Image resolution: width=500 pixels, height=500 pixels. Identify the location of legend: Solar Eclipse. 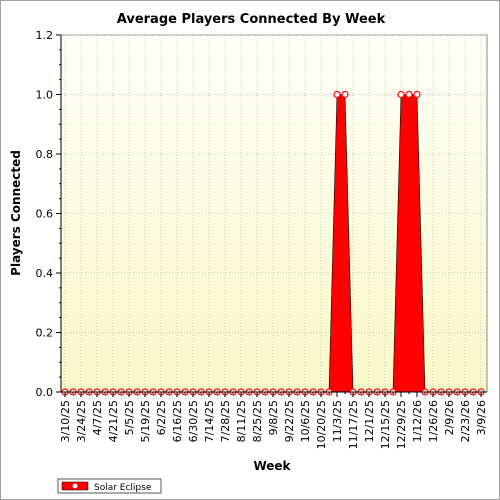
(109, 486).